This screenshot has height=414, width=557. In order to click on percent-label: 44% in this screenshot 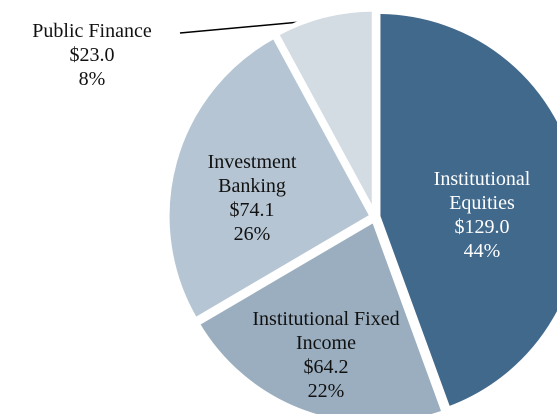, I will do `click(482, 251)`.